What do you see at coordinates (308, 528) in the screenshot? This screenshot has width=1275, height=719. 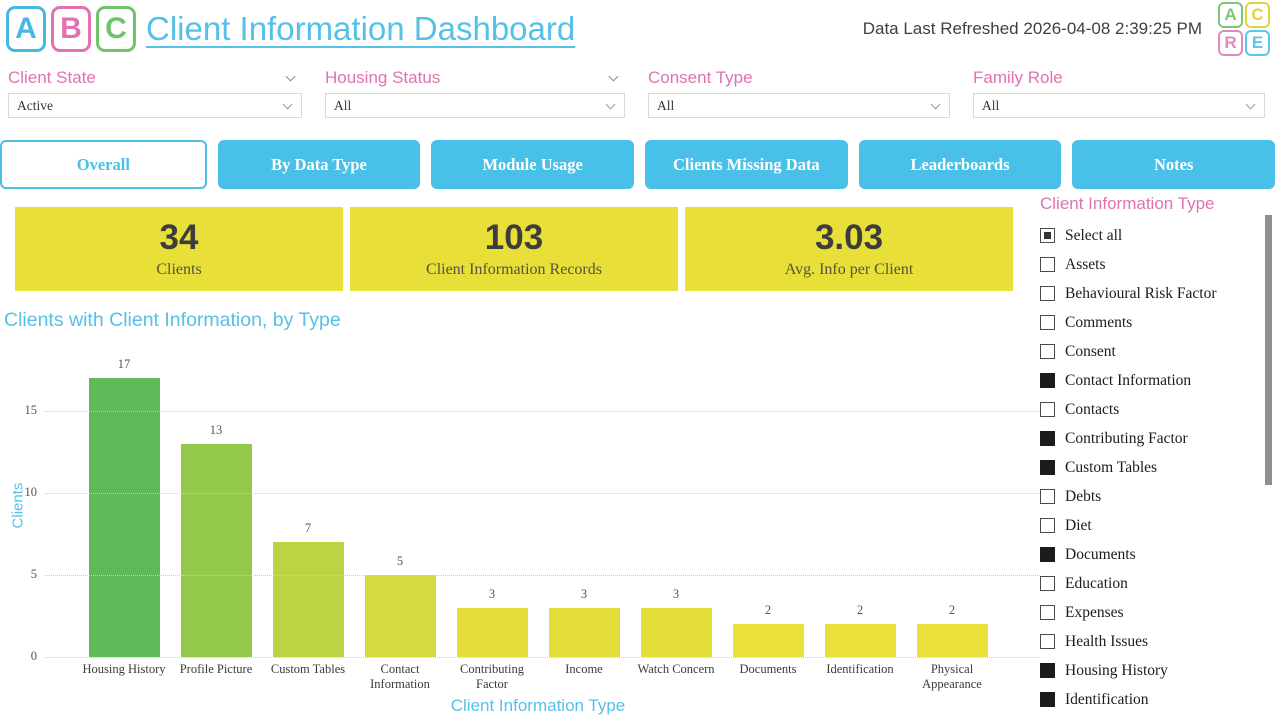 I see `bar-value-label: 7` at bounding box center [308, 528].